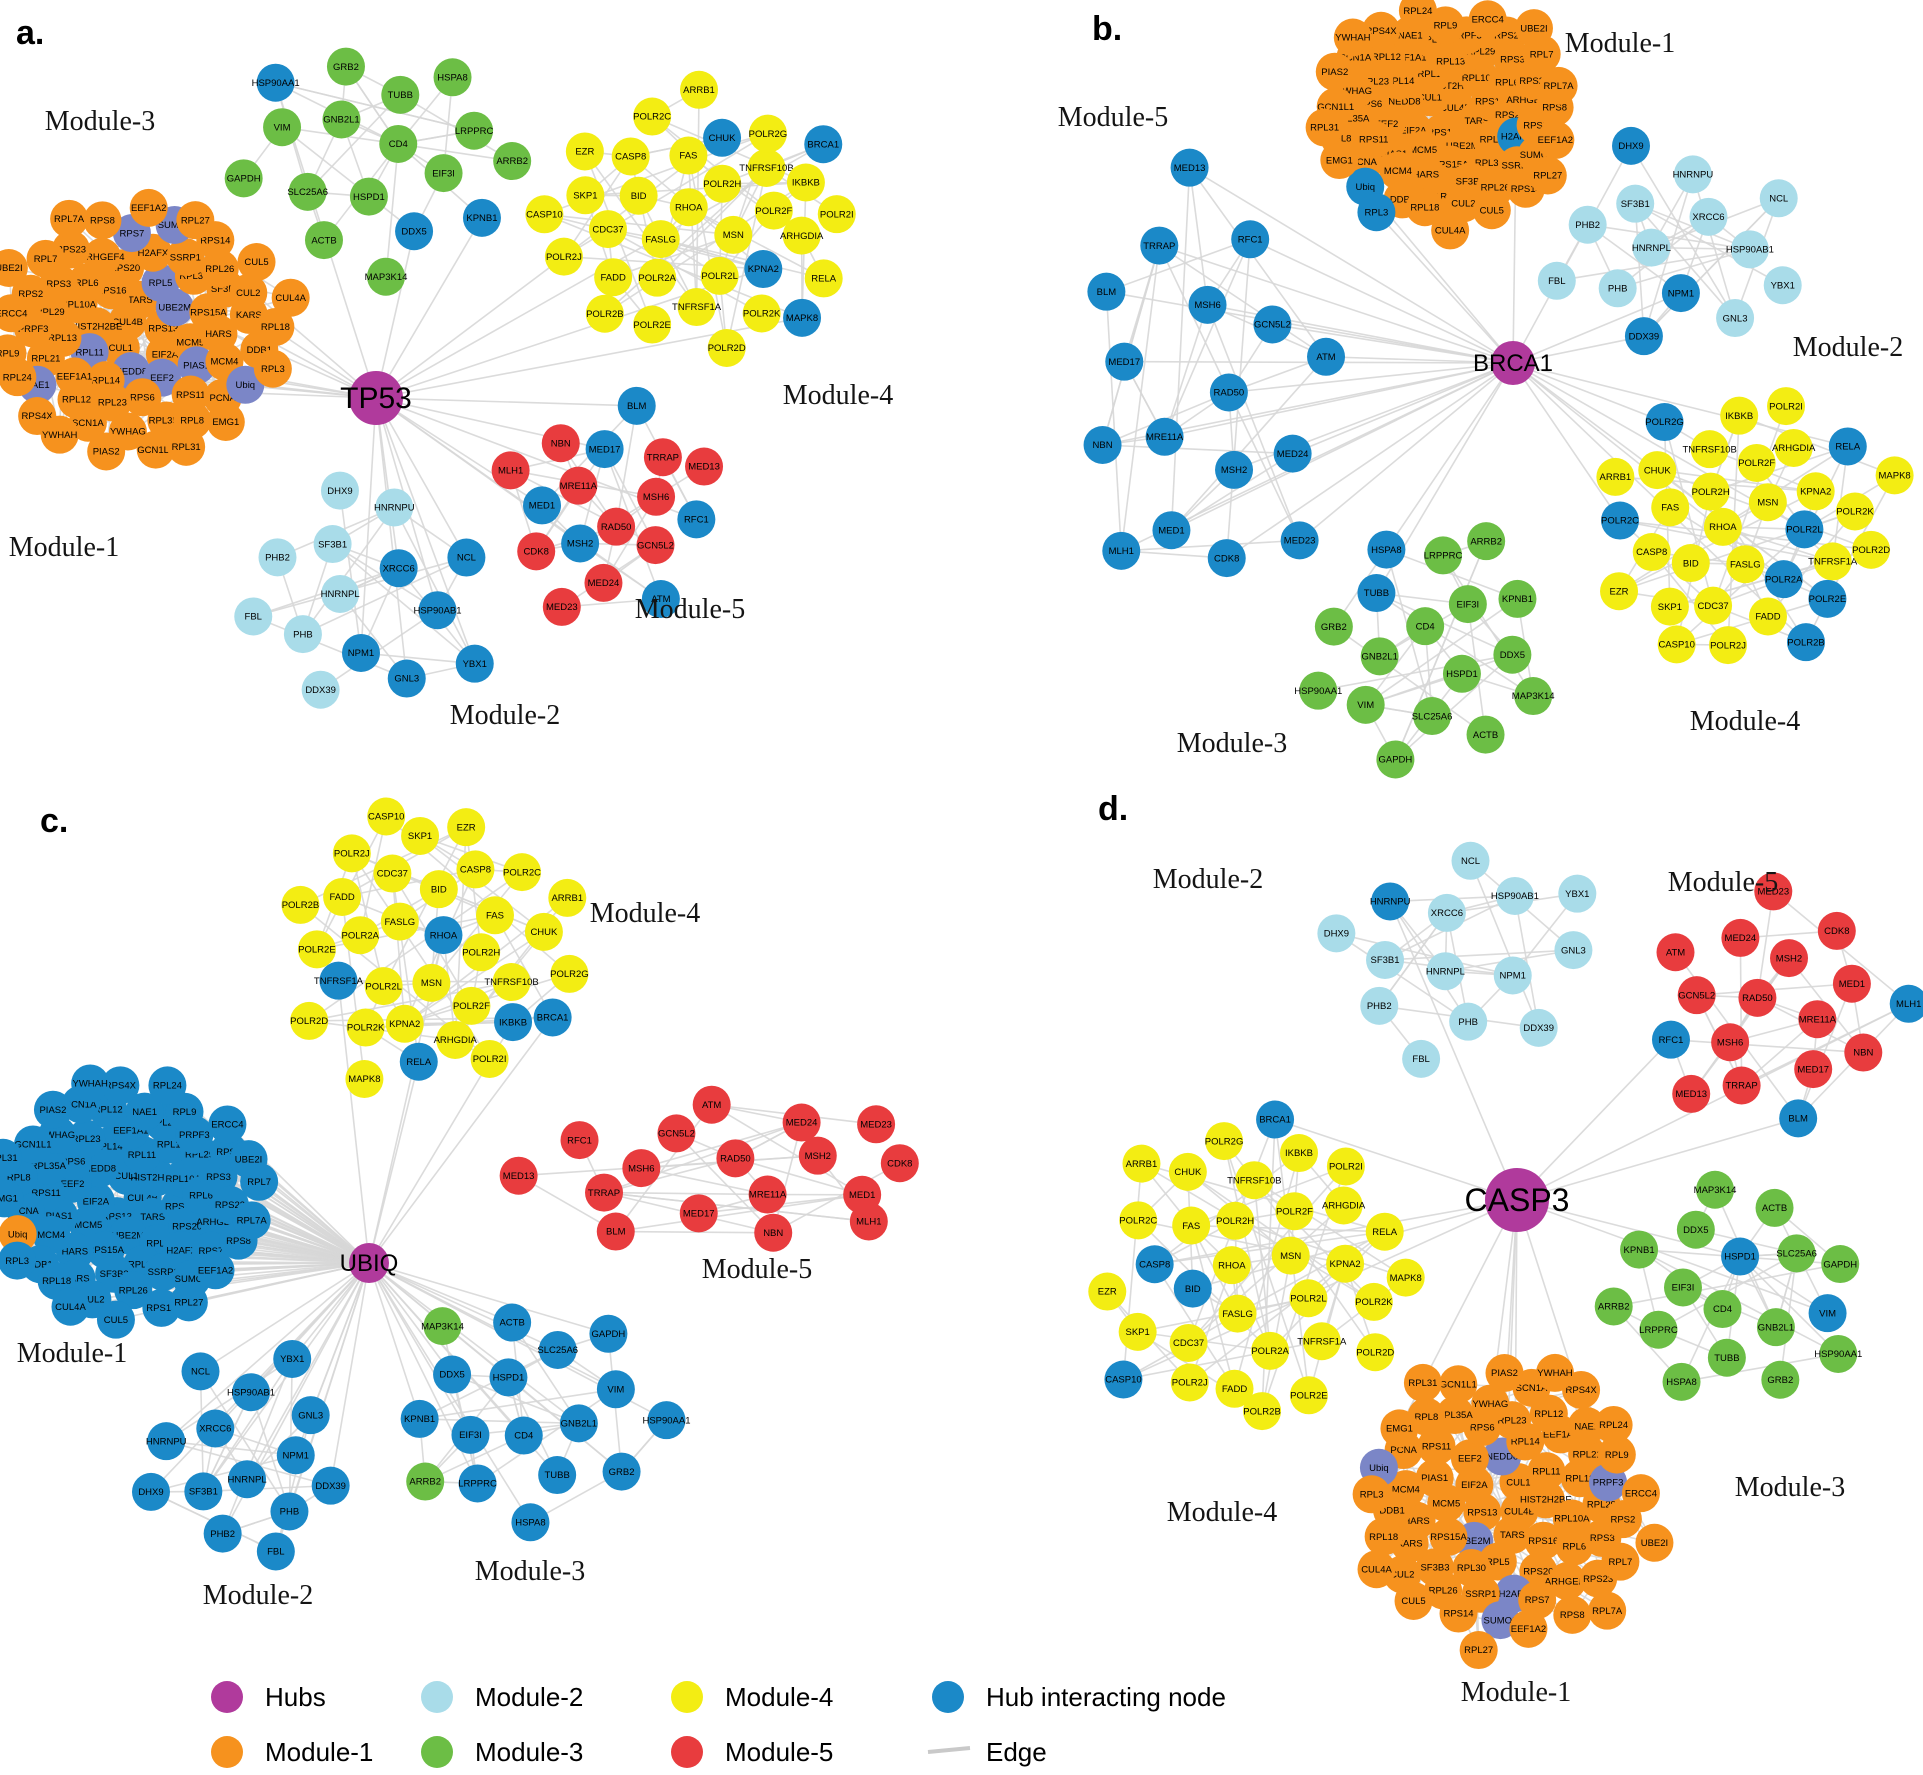  Describe the element at coordinates (530, 1571) in the screenshot. I see `module-label-c-module-3: Module-3` at that location.